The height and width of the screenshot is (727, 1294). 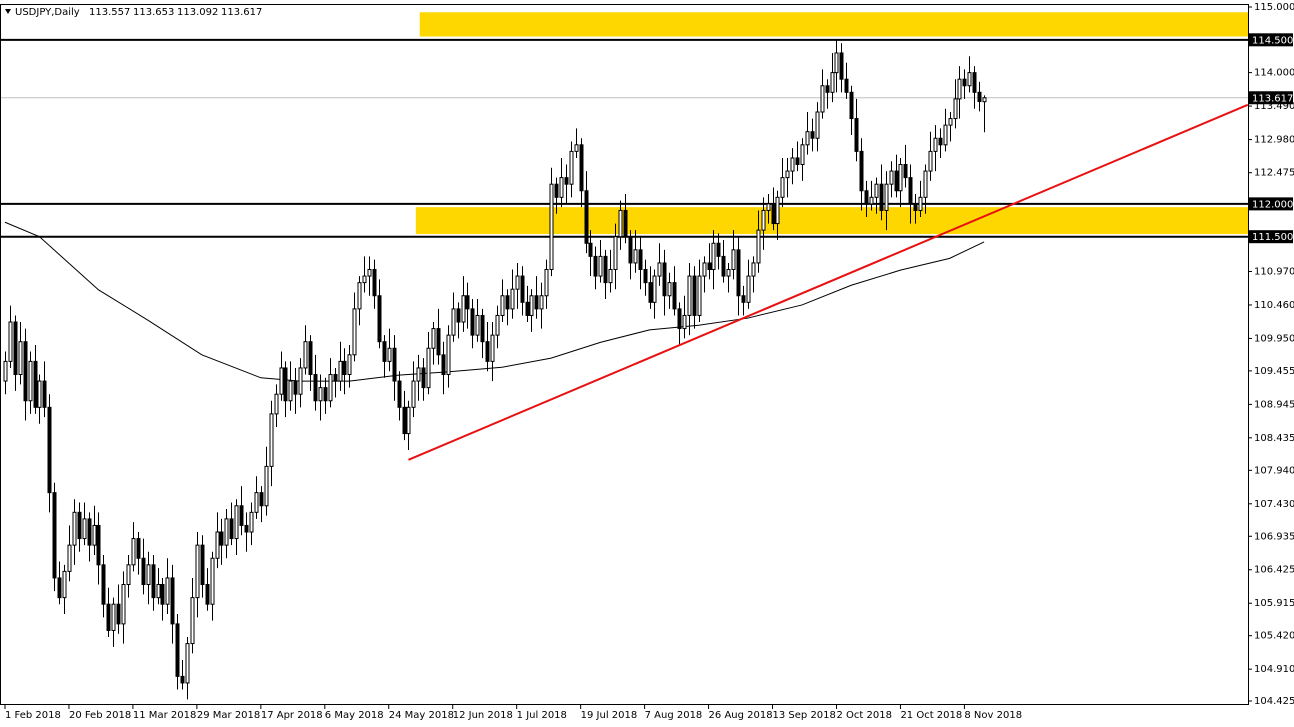 What do you see at coordinates (1274, 438) in the screenshot?
I see `y-tick-label: 108.435` at bounding box center [1274, 438].